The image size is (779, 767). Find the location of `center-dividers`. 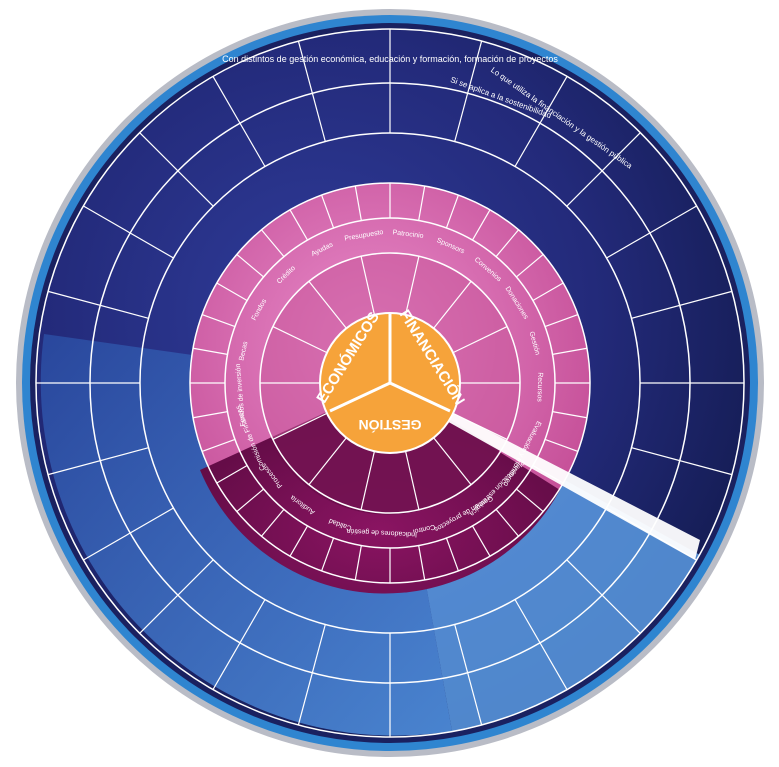

center-dividers is located at coordinates (390, 363).